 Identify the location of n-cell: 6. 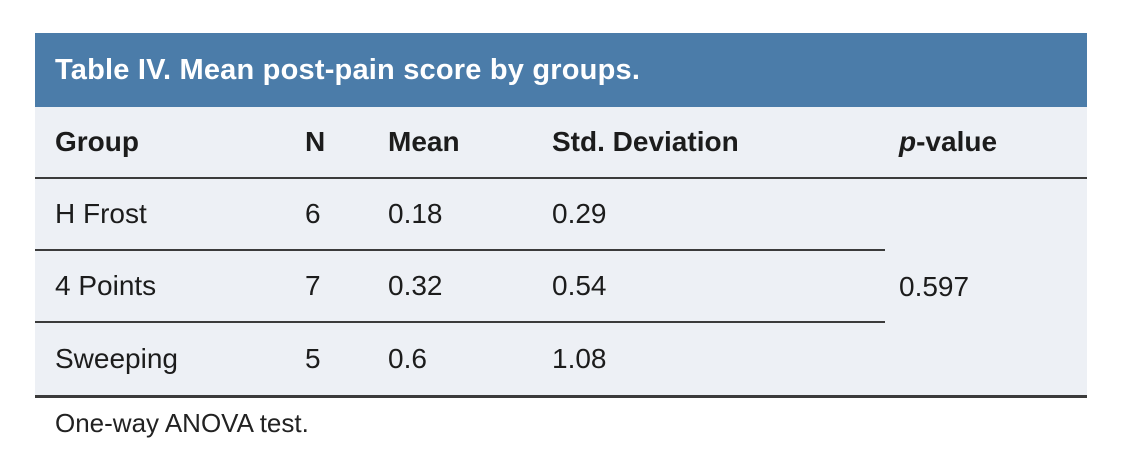
(346, 214).